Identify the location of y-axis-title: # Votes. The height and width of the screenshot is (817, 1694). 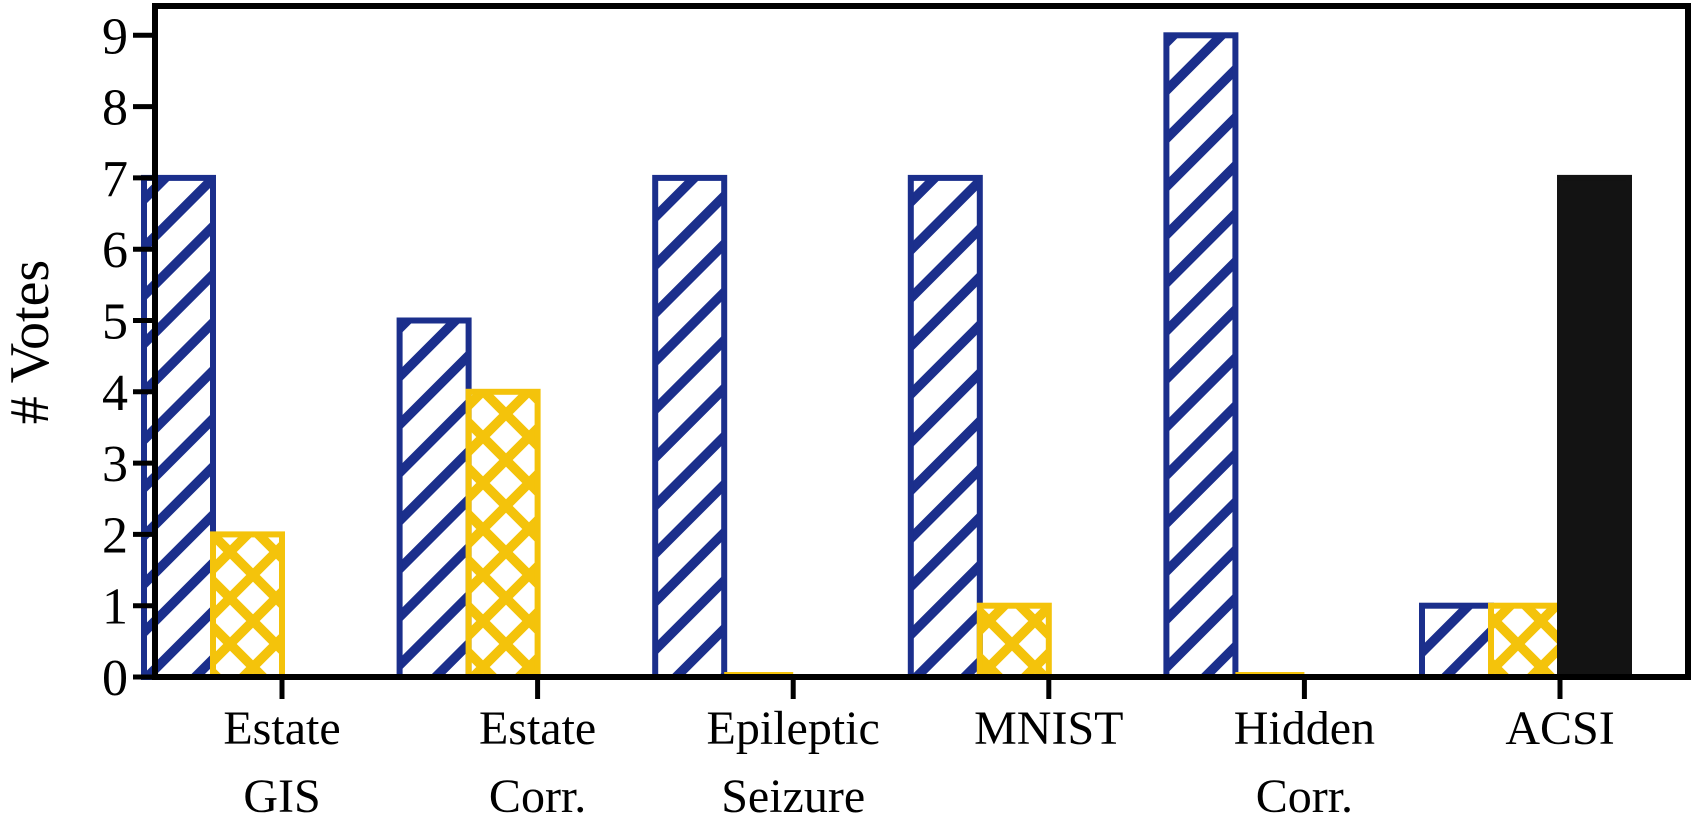
(30, 342).